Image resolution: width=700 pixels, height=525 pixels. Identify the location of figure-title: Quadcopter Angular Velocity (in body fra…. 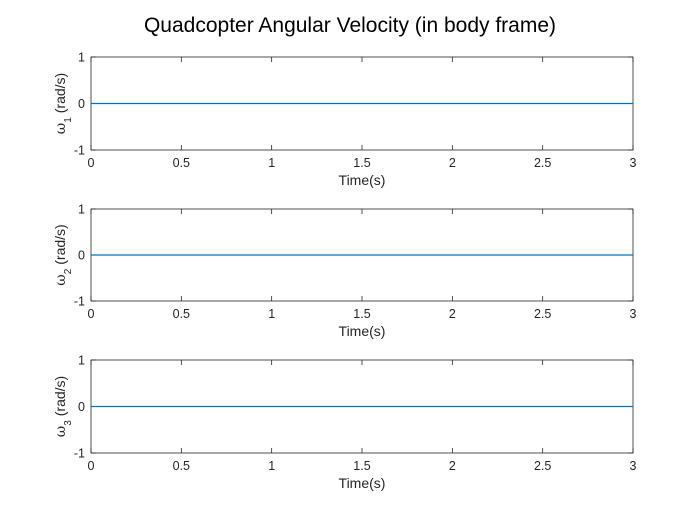
(350, 25).